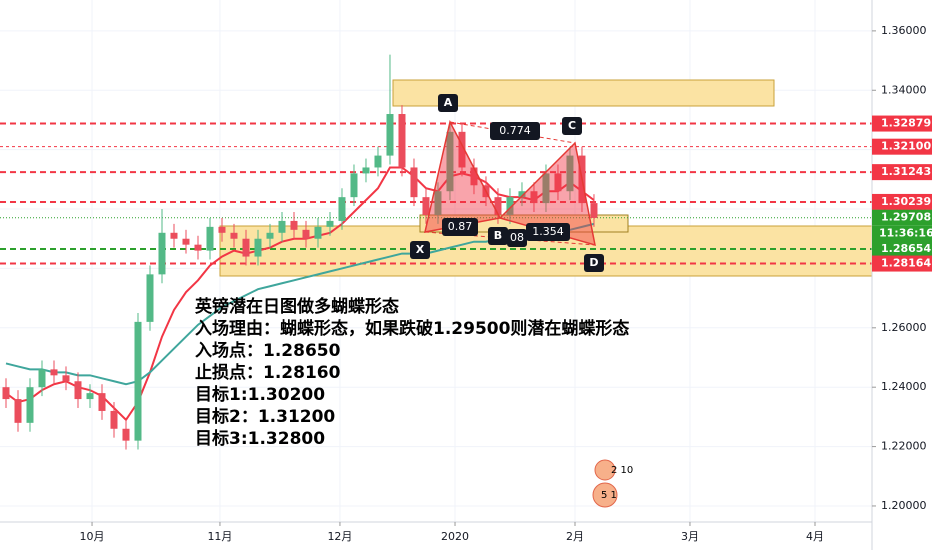 Image resolution: width=932 pixels, height=550 pixels. I want to click on price-label: 1.28164, so click(906, 263).